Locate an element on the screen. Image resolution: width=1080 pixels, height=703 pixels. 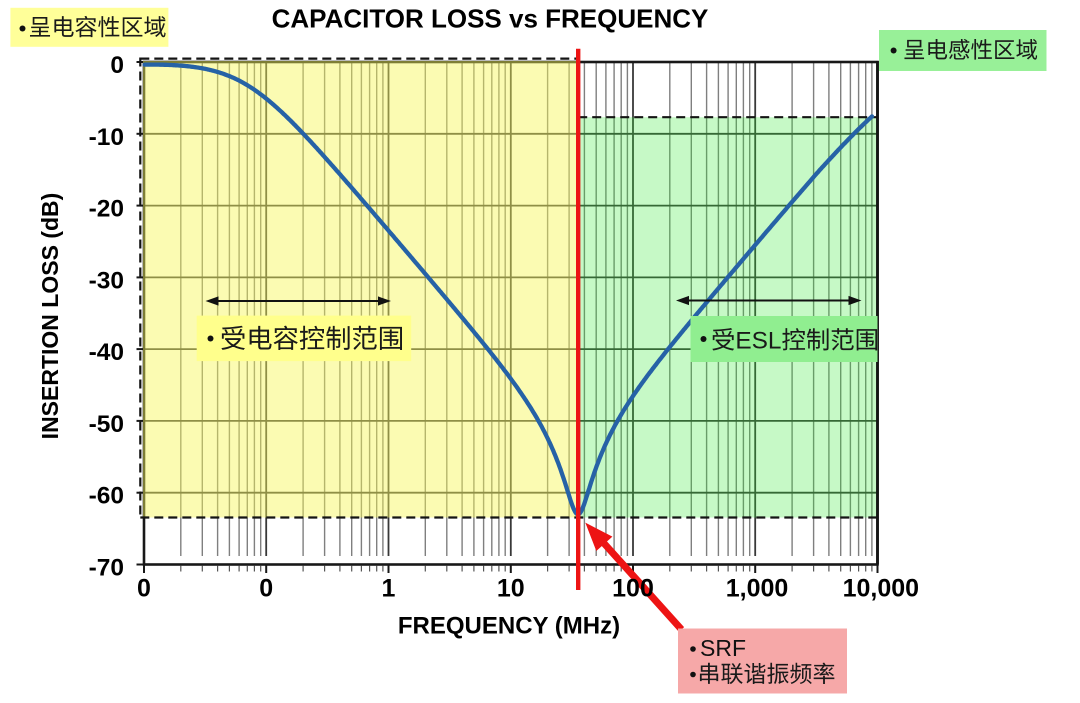
svg-text: -50 is located at coordinates (106, 424).